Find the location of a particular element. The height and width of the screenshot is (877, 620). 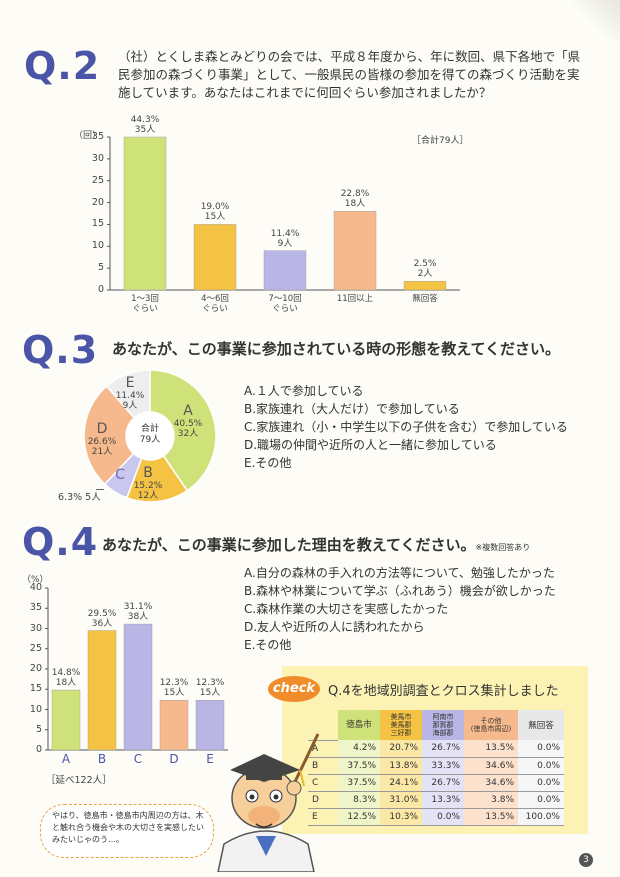

donut-slice-a is located at coordinates (183, 430).